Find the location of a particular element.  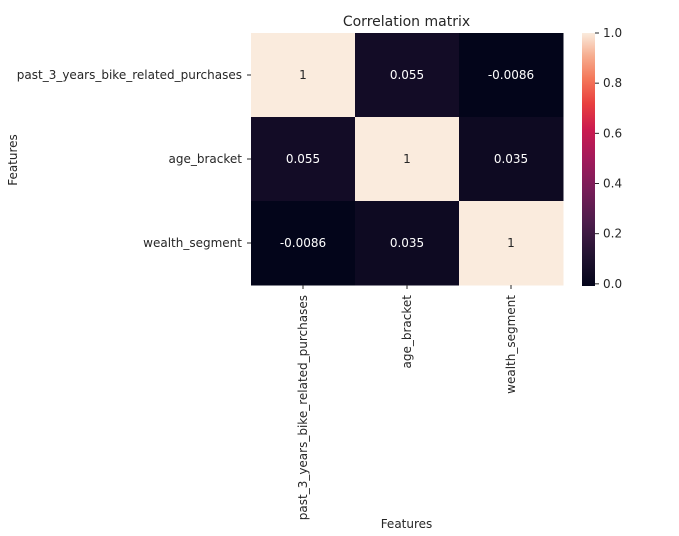

colorbar-tick-label: 0.2 is located at coordinates (612, 234).